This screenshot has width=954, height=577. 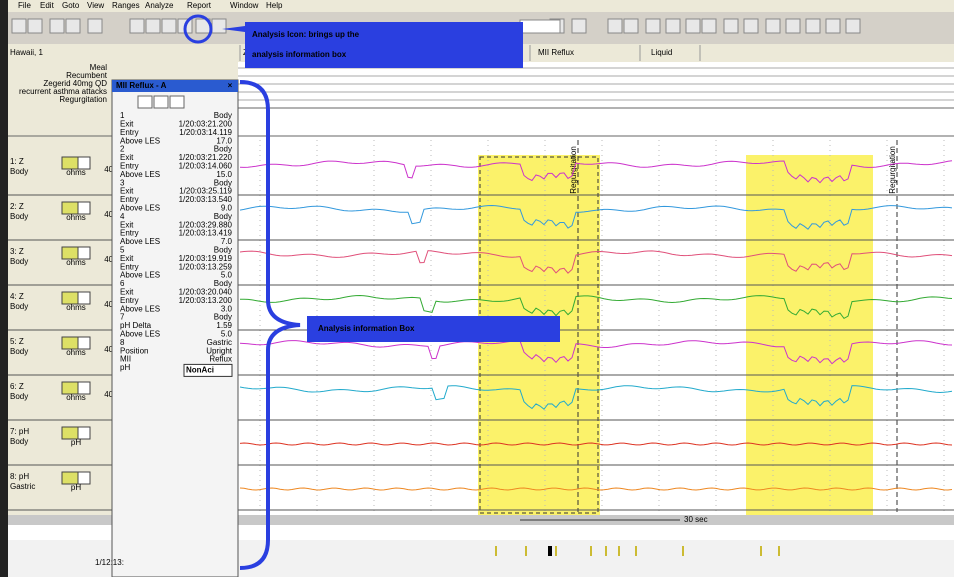 I want to click on time-scale-label: 30 sec, so click(x=696, y=519).